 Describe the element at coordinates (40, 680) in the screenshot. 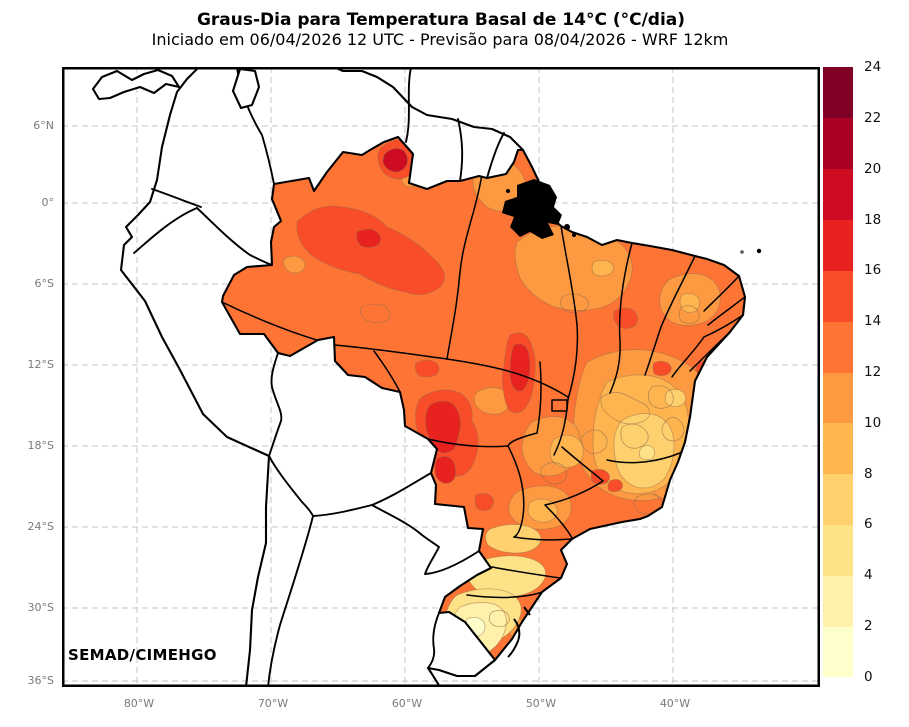

I see `lat-tick: 36°S` at that location.